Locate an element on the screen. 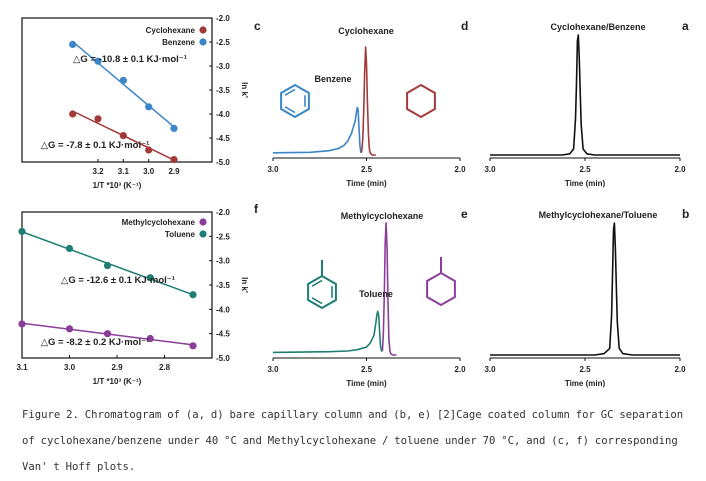 Image resolution: width=706 pixels, height=481 pixels. y-tick-label-c-3: -3.5 is located at coordinates (223, 90).